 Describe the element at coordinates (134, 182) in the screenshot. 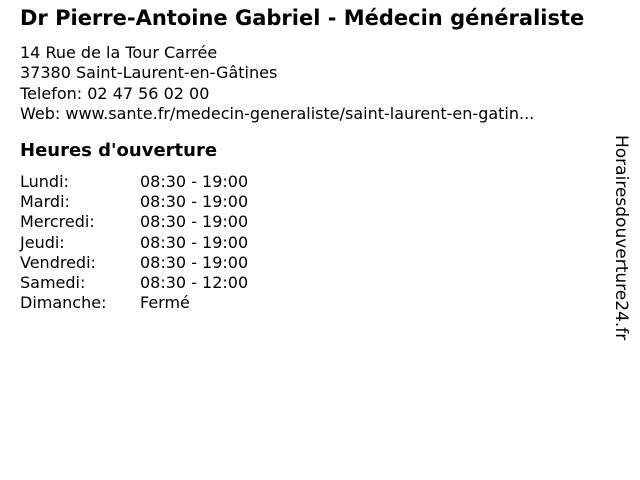

I see `opening-hours-row-monday: Lundi: 08:30 - 19:00` at that location.